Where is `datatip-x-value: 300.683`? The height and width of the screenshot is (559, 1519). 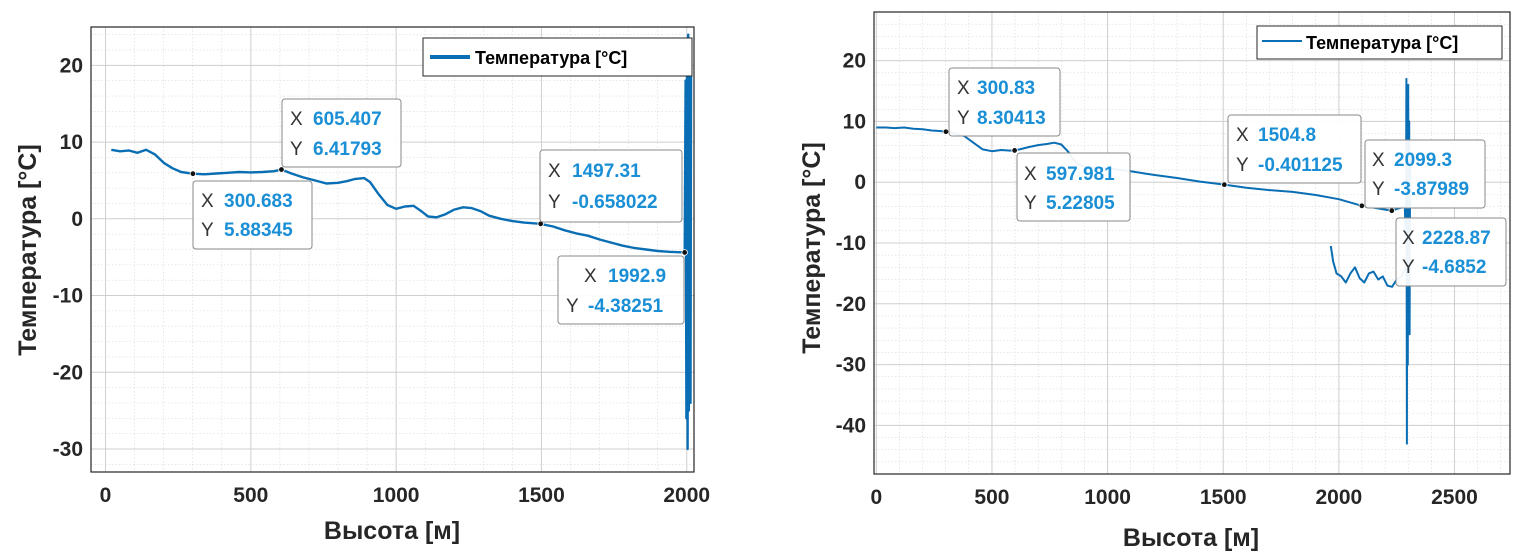 datatip-x-value: 300.683 is located at coordinates (258, 201).